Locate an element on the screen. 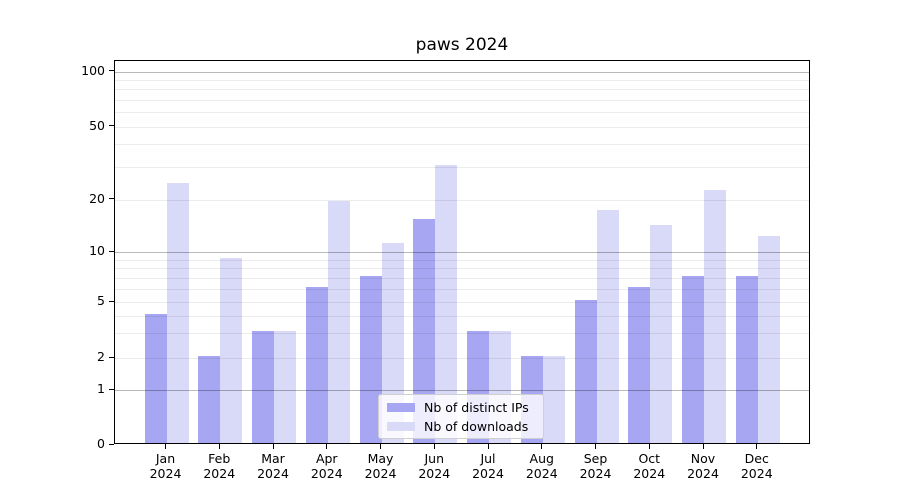 This screenshot has height=500, width=900. chart-title: paws 2024 is located at coordinates (462, 45).